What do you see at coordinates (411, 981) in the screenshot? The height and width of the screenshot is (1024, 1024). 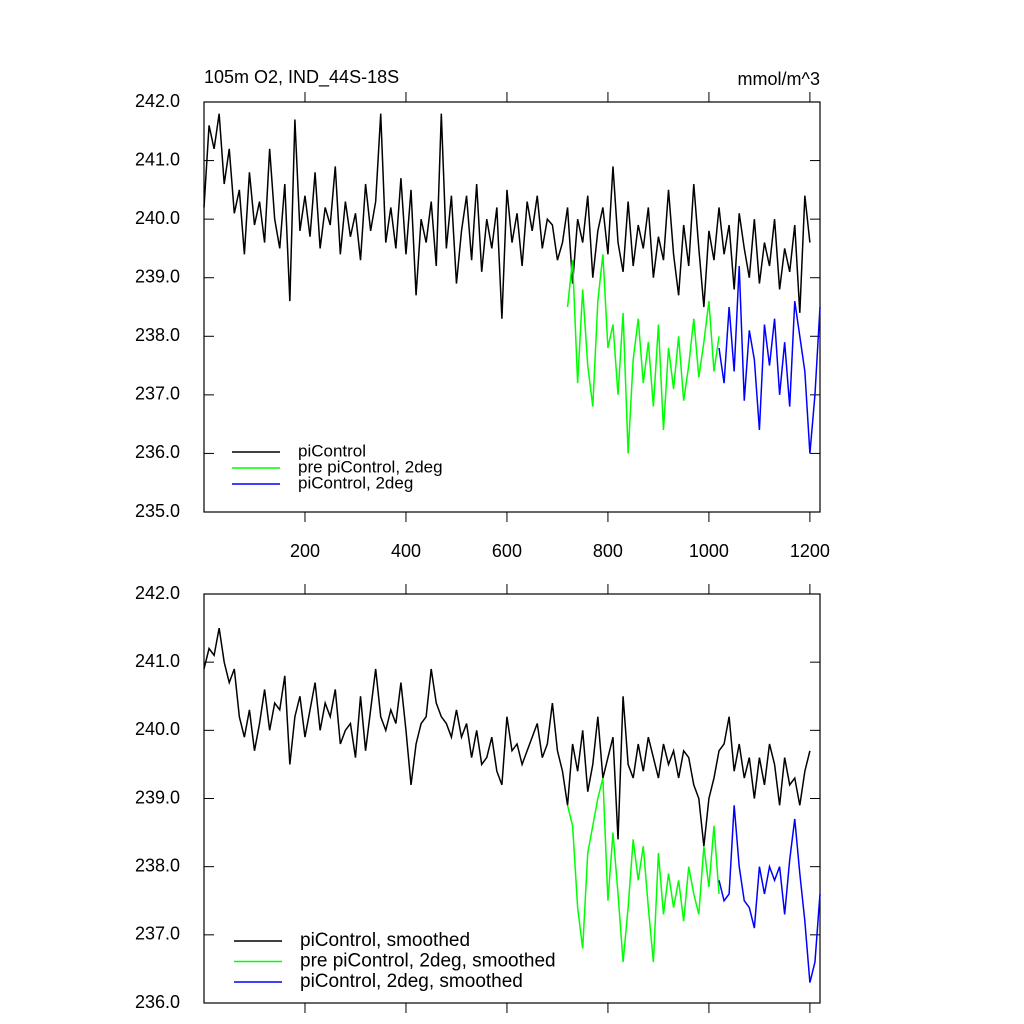 I see `legend-label: piControl, 2deg, smoothed` at bounding box center [411, 981].